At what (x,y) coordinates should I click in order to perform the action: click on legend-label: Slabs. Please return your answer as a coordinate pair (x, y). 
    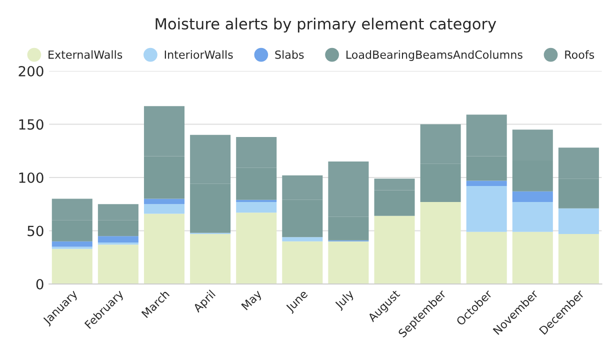
    Looking at the image, I should click on (289, 54).